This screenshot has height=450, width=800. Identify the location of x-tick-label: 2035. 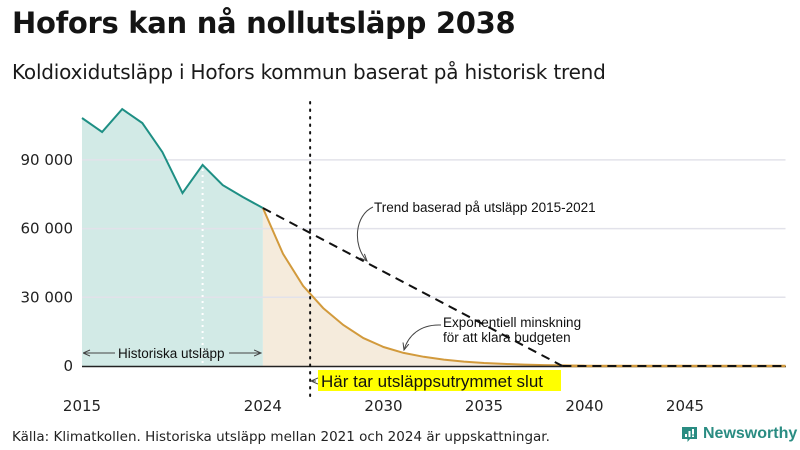
(484, 406).